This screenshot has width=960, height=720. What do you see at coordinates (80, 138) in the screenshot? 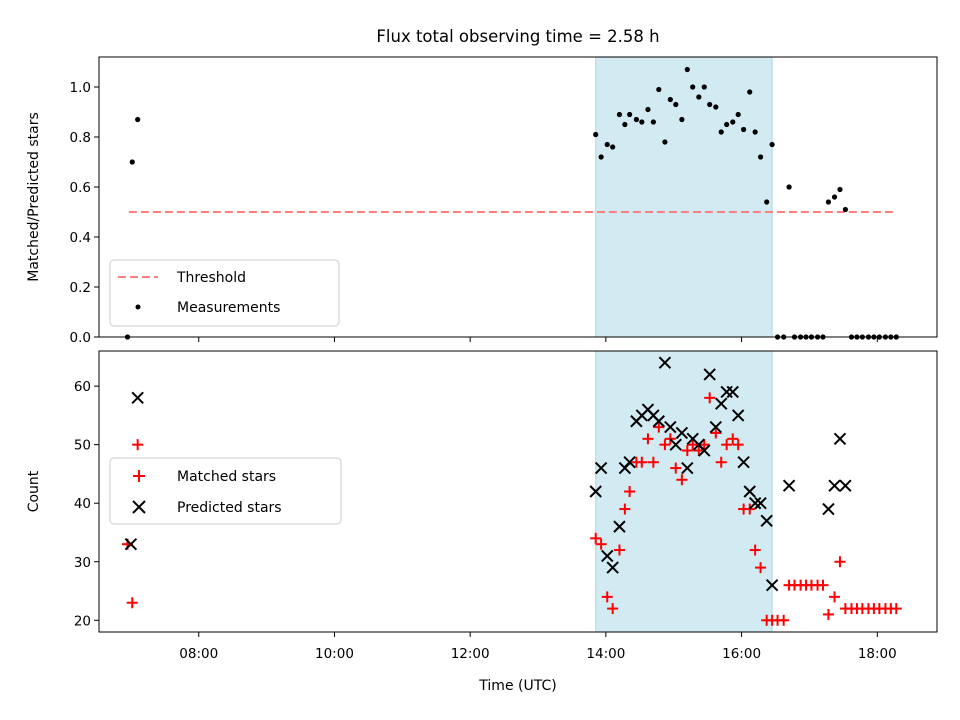
I see `y-tick-label: 0.8` at bounding box center [80, 138].